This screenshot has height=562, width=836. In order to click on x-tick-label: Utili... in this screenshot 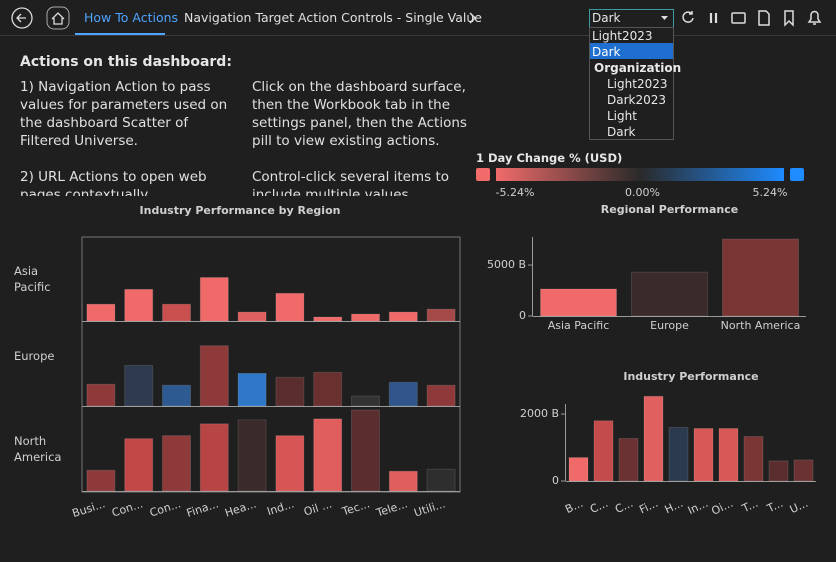, I will do `click(429, 508)`.